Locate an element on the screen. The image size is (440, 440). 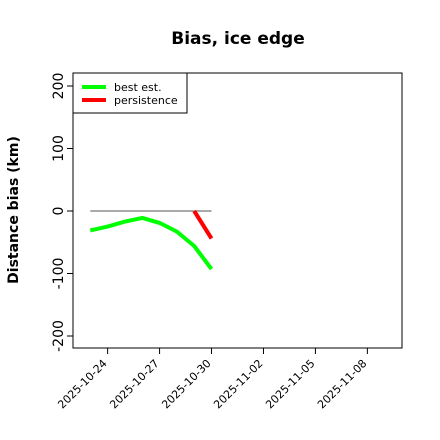
y-axis: -200 -100 0 100 200 is located at coordinates (62, 212).